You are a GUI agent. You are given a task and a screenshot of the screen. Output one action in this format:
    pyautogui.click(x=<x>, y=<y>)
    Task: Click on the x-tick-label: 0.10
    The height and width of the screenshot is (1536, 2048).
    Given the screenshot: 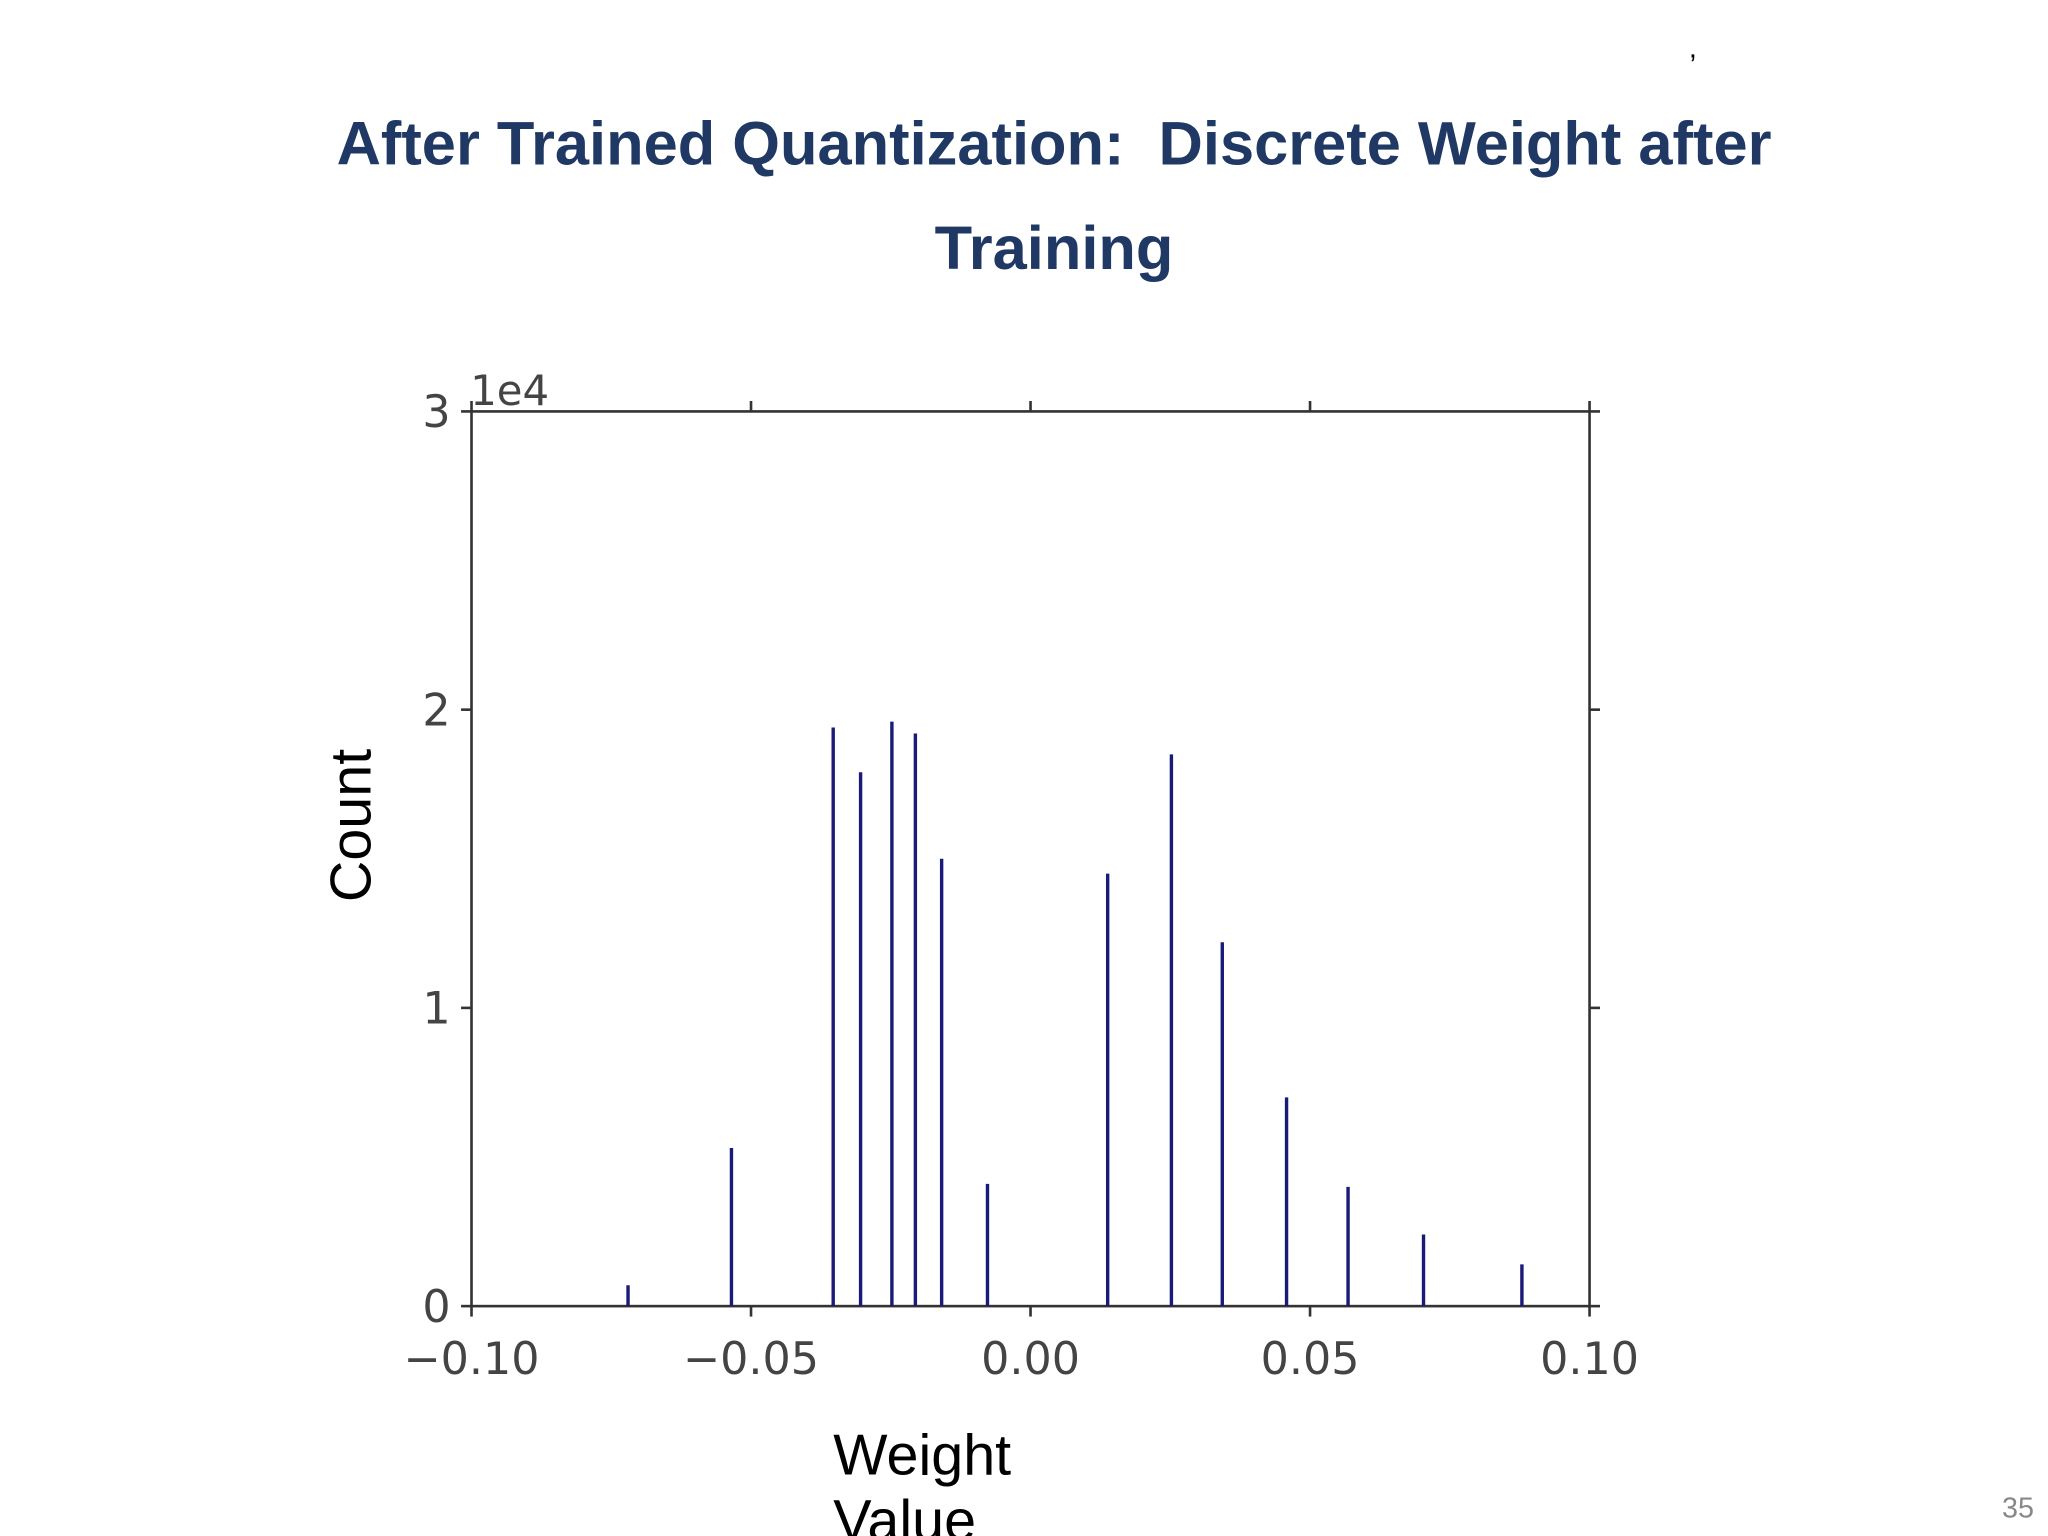 What is the action you would take?
    pyautogui.click(x=1589, y=1359)
    